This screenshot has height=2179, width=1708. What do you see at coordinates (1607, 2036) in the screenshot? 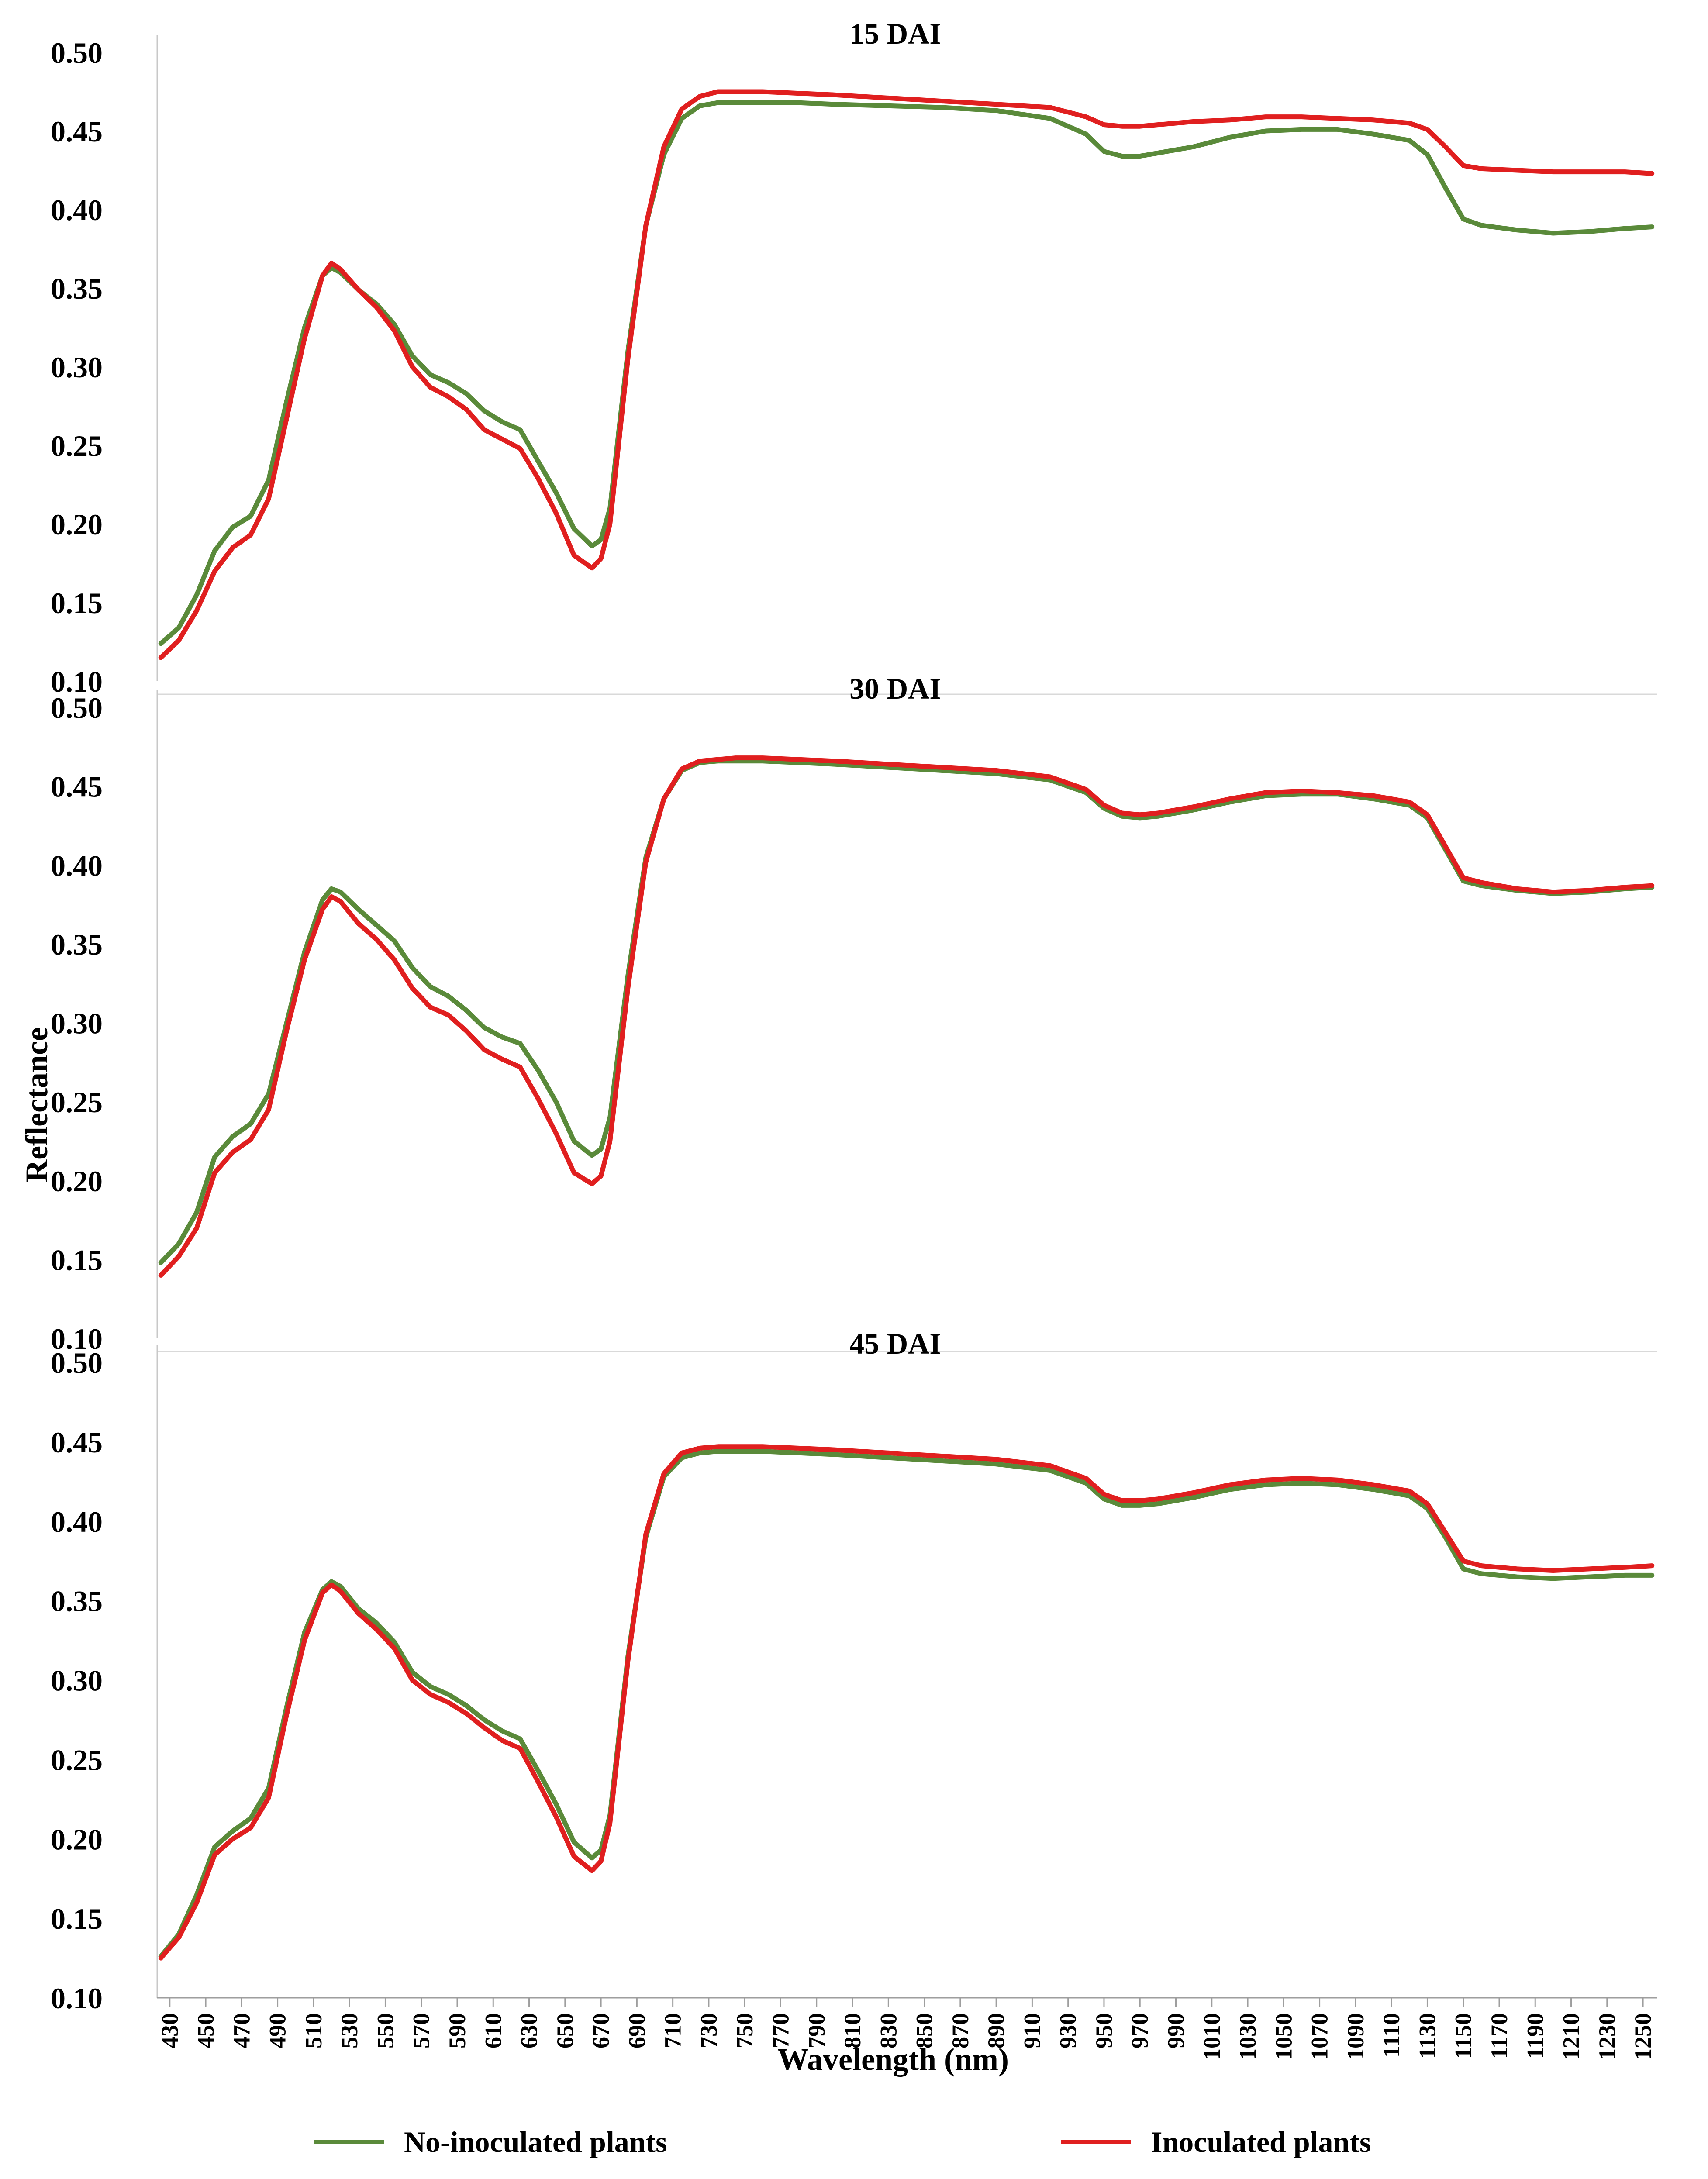
I see `x-tick-label: 1230` at bounding box center [1607, 2036].